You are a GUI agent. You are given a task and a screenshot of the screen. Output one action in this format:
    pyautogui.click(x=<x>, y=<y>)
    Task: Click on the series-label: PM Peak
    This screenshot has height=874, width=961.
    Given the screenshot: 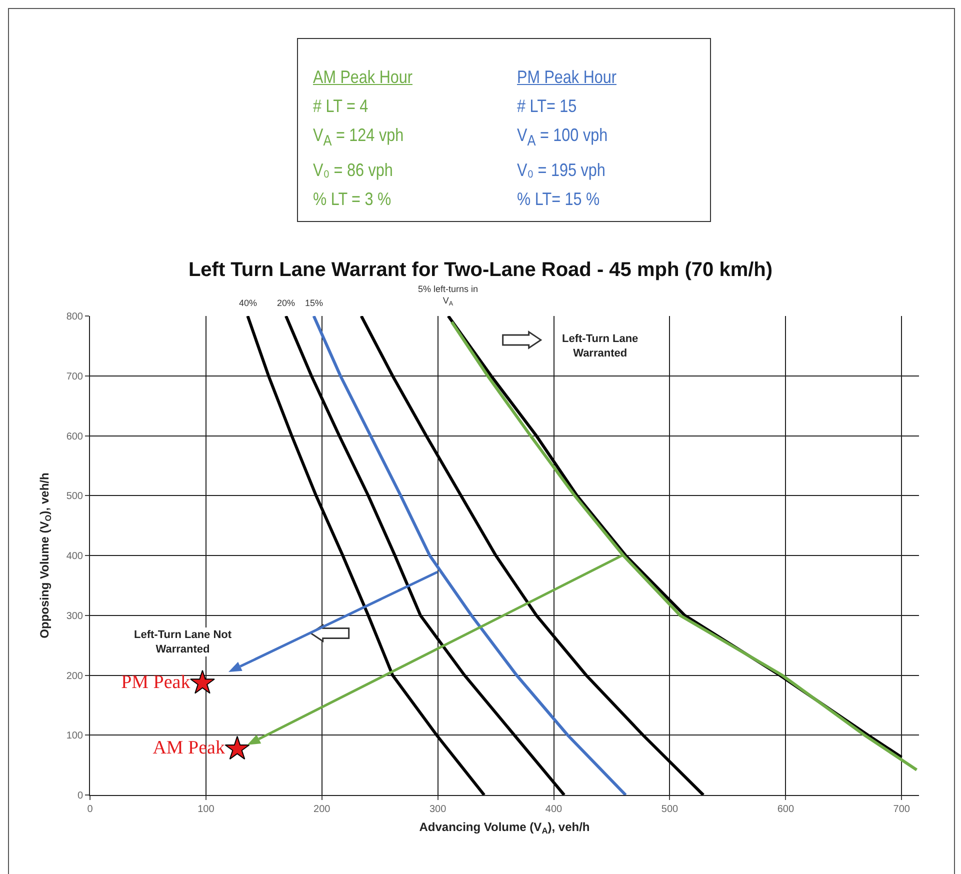 What is the action you would take?
    pyautogui.click(x=156, y=682)
    